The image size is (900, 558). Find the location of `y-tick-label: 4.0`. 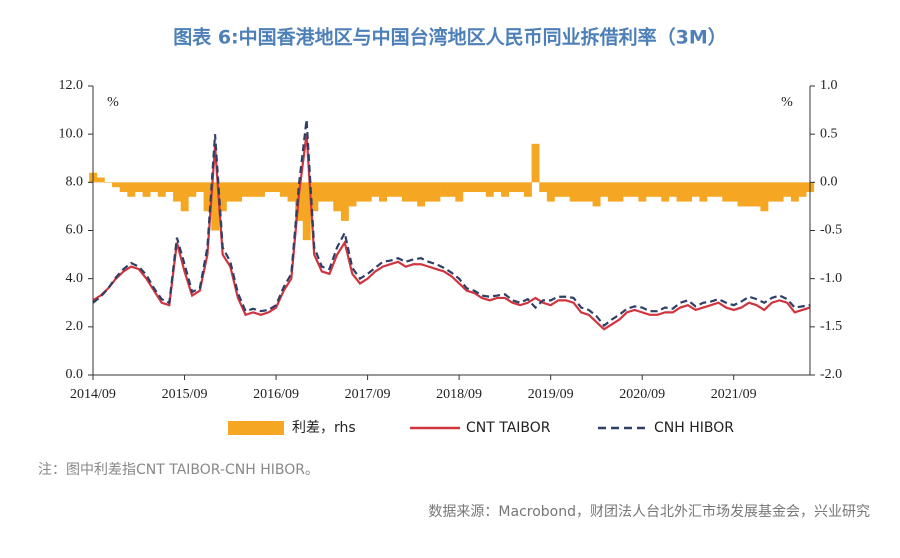

y-tick-label: 4.0 is located at coordinates (75, 278).